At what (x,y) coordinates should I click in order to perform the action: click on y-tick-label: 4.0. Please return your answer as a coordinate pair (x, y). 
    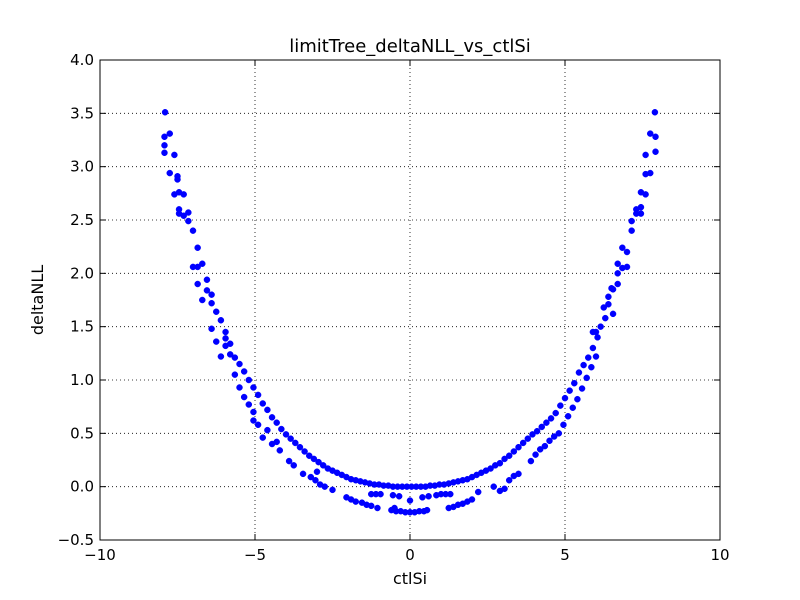
    Looking at the image, I should click on (82, 60).